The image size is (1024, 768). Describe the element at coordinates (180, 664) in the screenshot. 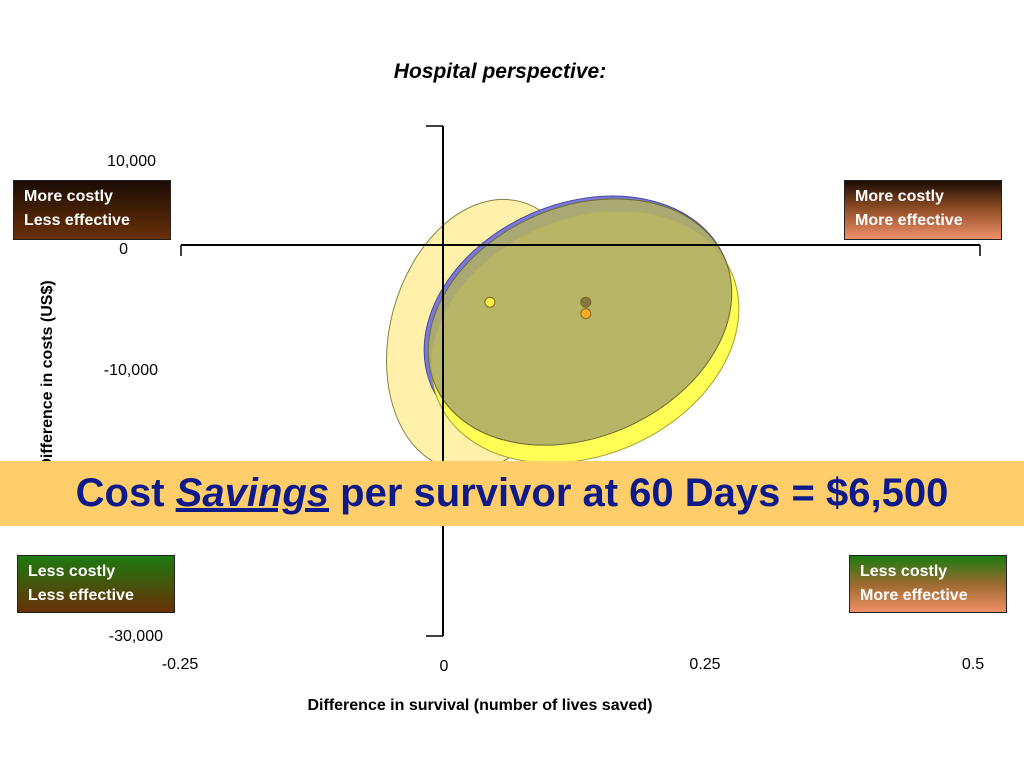

I see `x-tick-label: -0.25` at that location.